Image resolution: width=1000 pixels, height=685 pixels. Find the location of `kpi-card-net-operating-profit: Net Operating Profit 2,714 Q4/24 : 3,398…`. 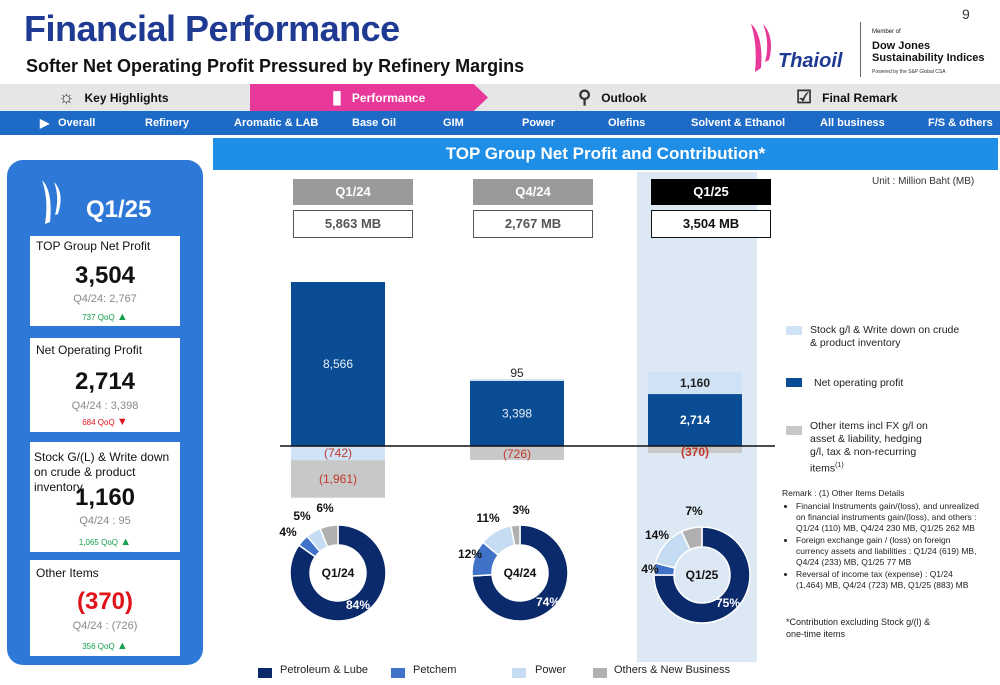

kpi-card-net-operating-profit: Net Operating Profit 2,714 Q4/24 : 3,398… is located at coordinates (105, 385).